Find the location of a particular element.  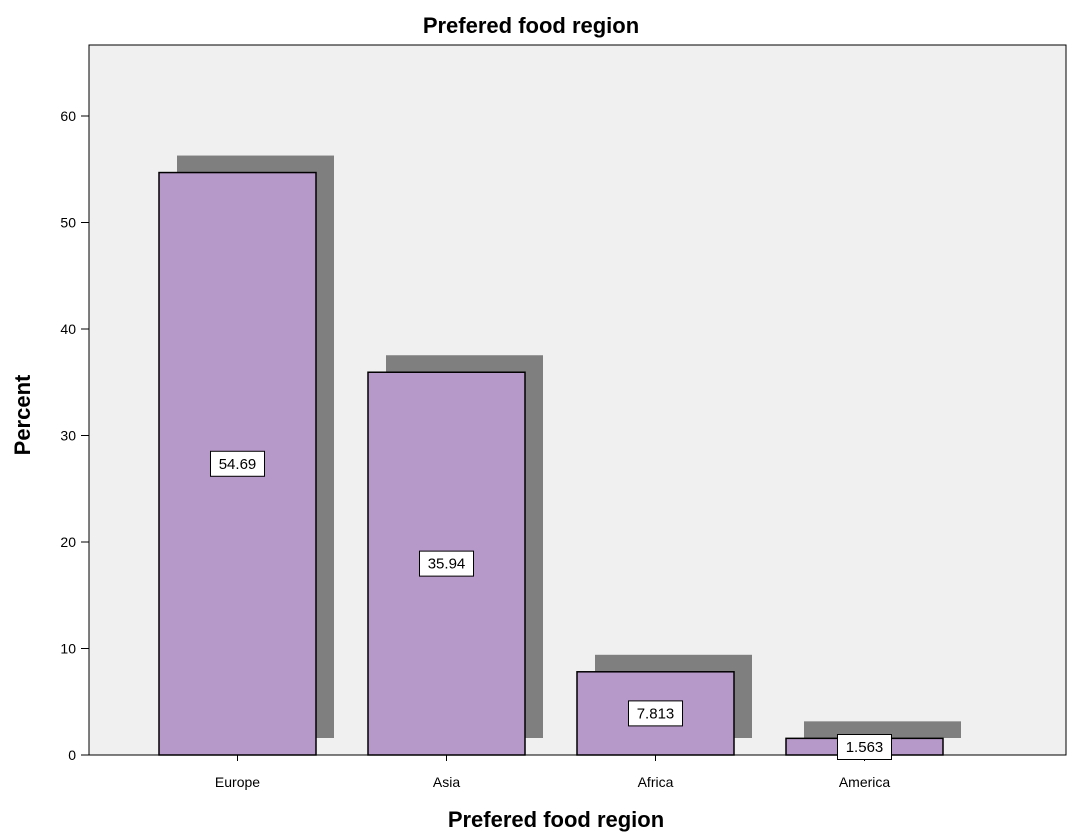

data-label: 1.563 is located at coordinates (865, 747).